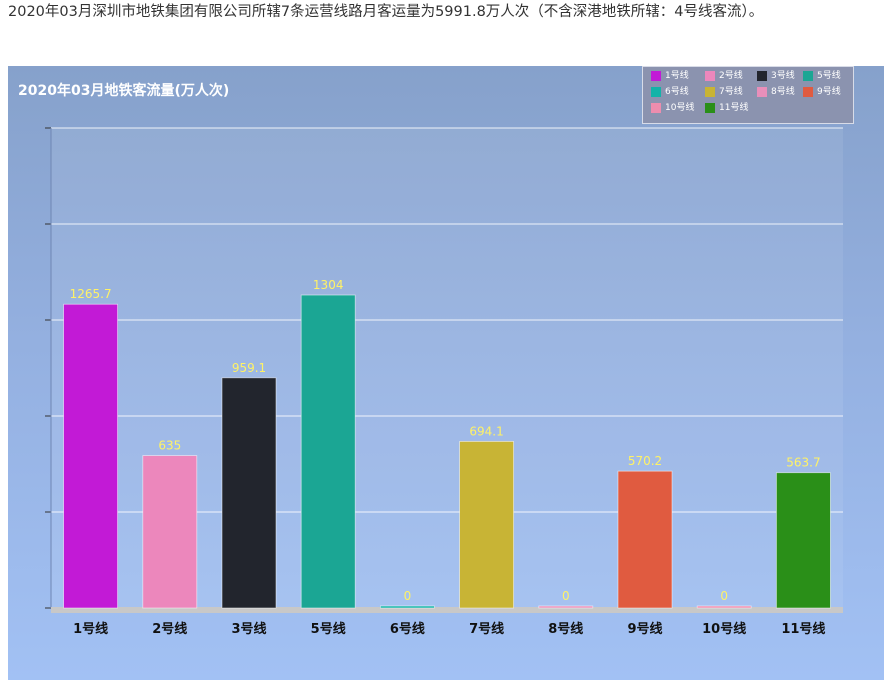 Image resolution: width=894 pixels, height=685 pixels. Describe the element at coordinates (328, 629) in the screenshot. I see `x-tick-label: 5号线` at that location.